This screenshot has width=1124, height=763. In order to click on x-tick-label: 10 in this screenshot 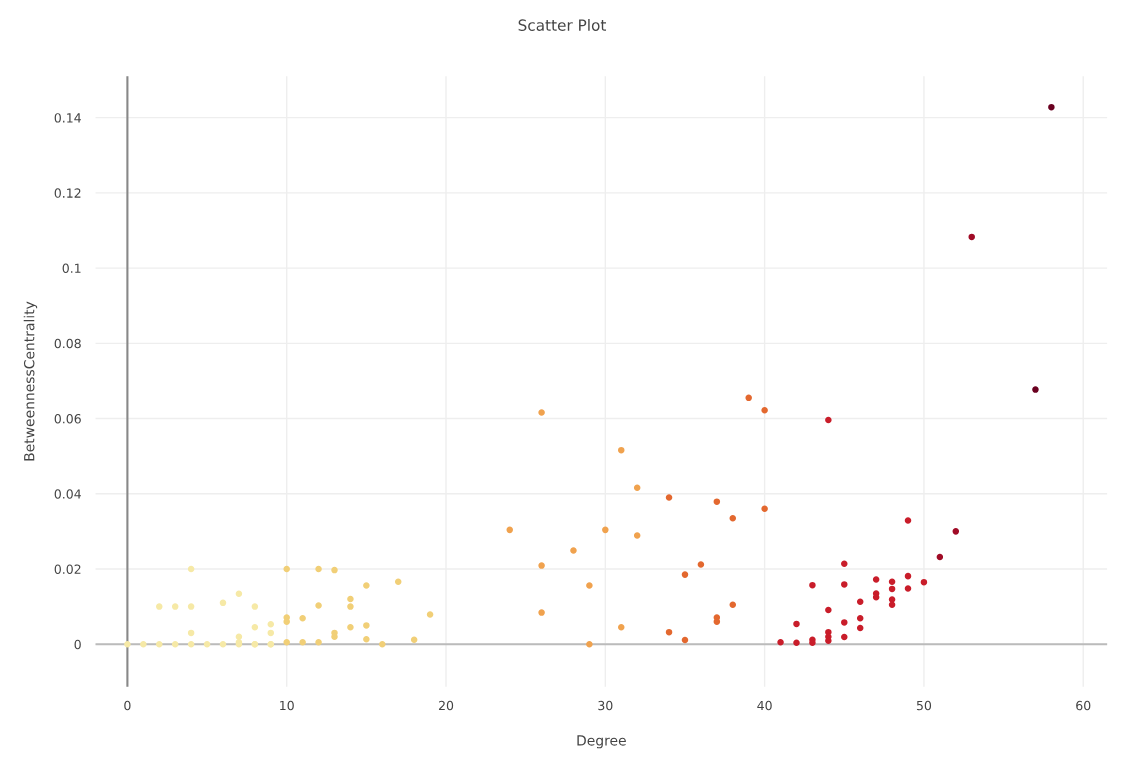, I will do `click(287, 705)`.